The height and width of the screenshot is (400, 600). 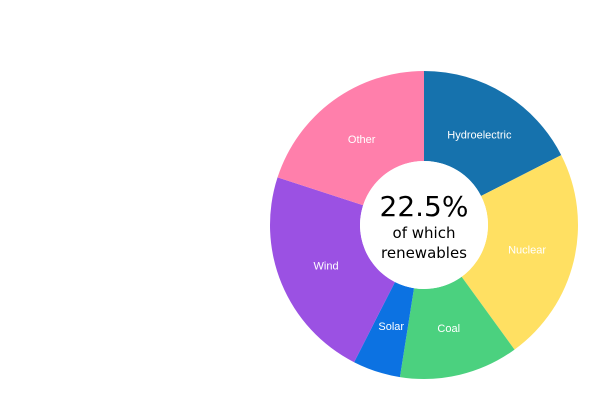 I want to click on center-subtitle-line-2: renewables, so click(x=424, y=253).